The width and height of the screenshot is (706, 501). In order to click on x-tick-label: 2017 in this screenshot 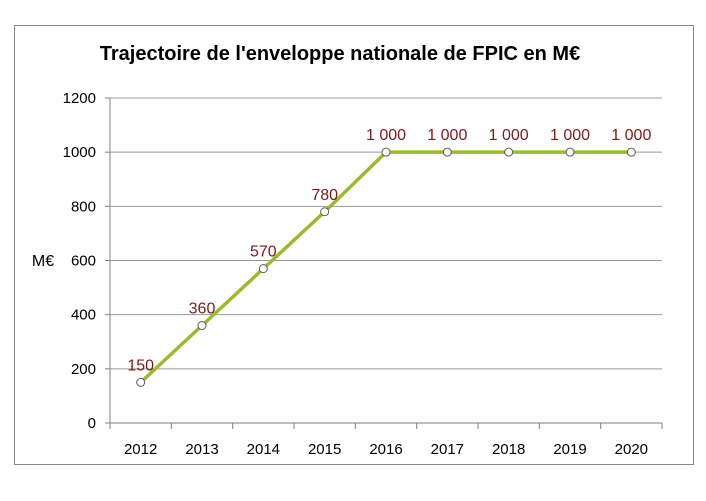, I will do `click(447, 449)`.